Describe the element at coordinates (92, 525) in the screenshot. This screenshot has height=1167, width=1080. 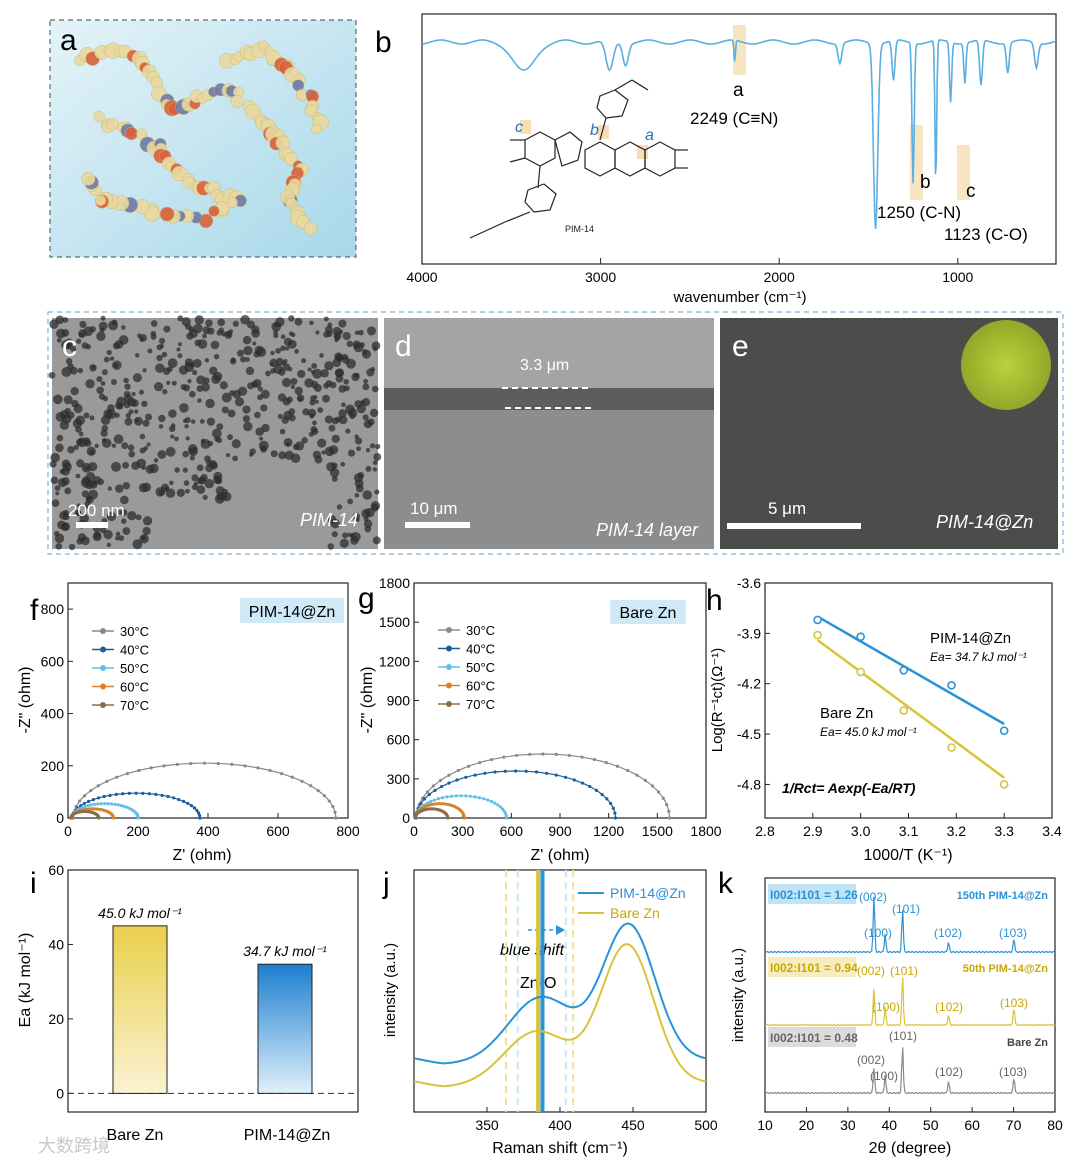
I see `scalebar-c` at that location.